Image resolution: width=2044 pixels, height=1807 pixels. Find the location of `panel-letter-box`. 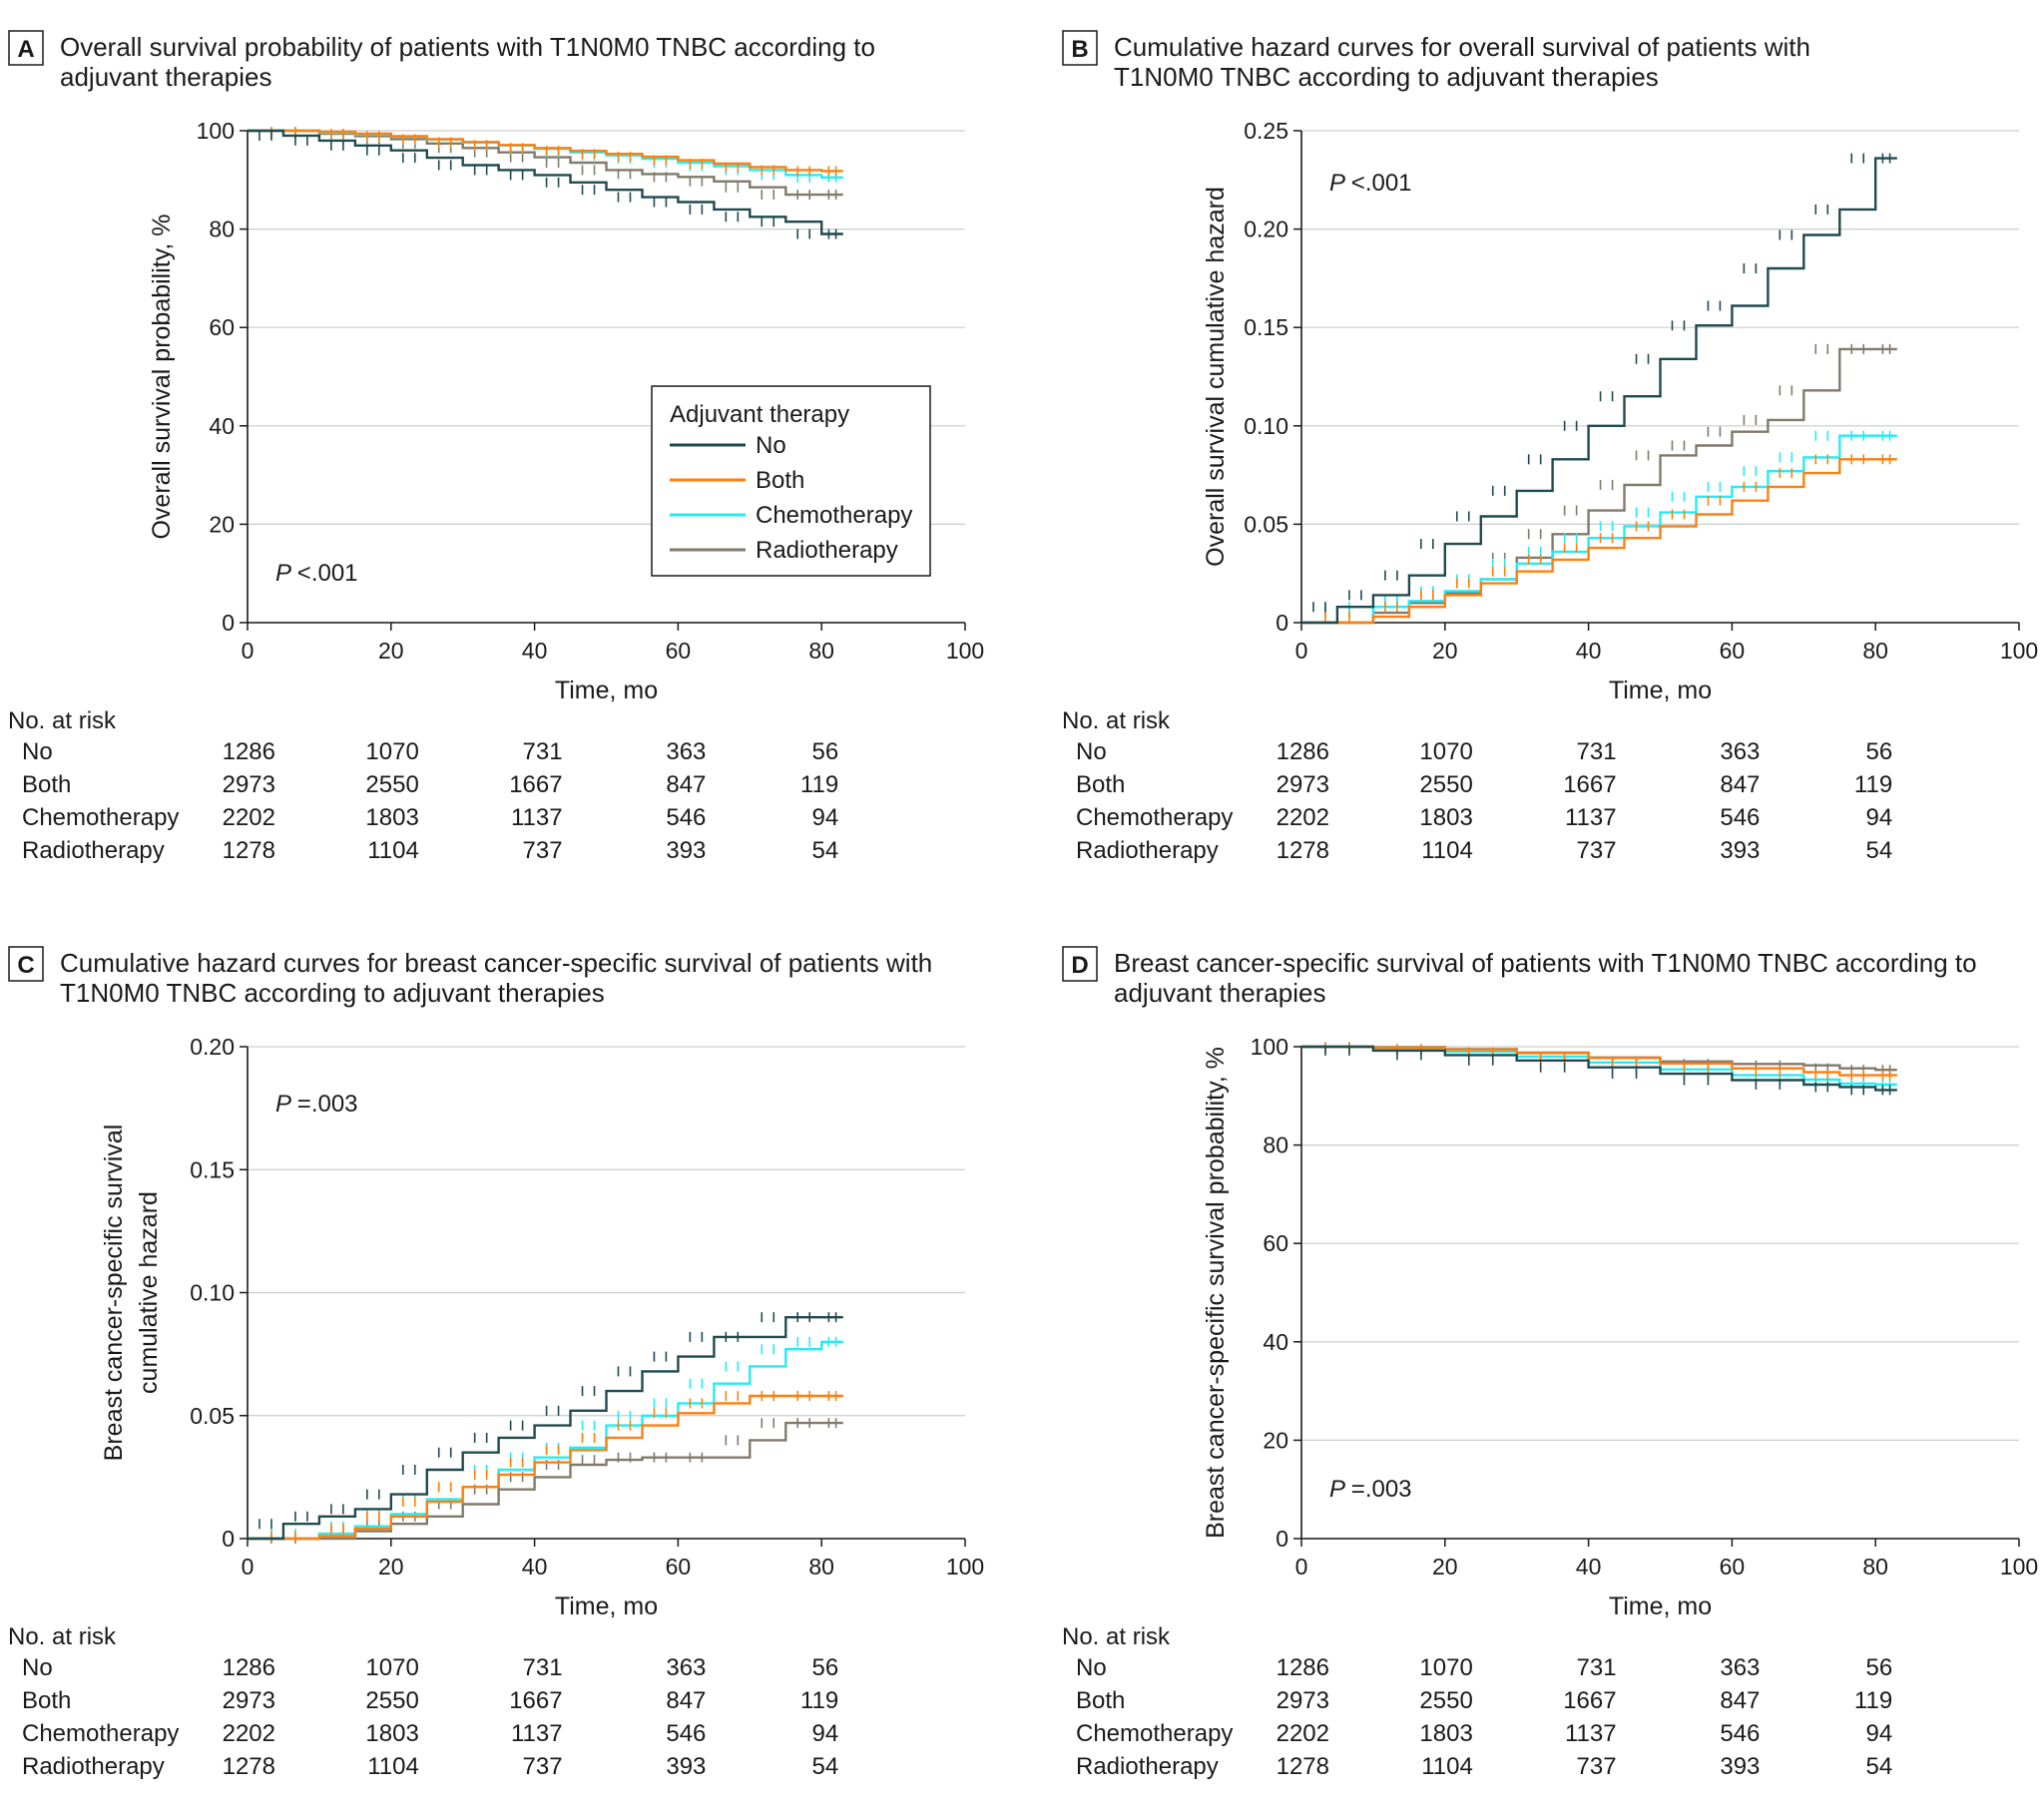

panel-letter-box is located at coordinates (1080, 964).